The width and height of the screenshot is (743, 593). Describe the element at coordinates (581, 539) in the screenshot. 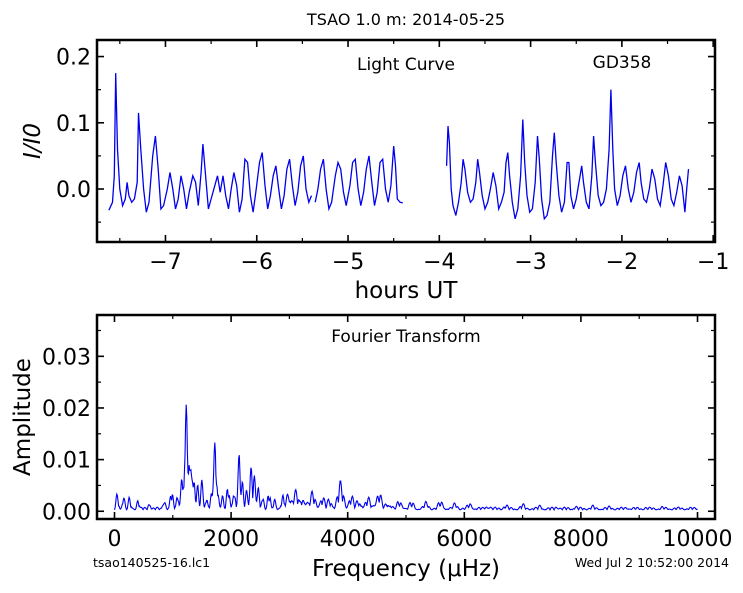

I see `x-tick-label: 8000` at that location.